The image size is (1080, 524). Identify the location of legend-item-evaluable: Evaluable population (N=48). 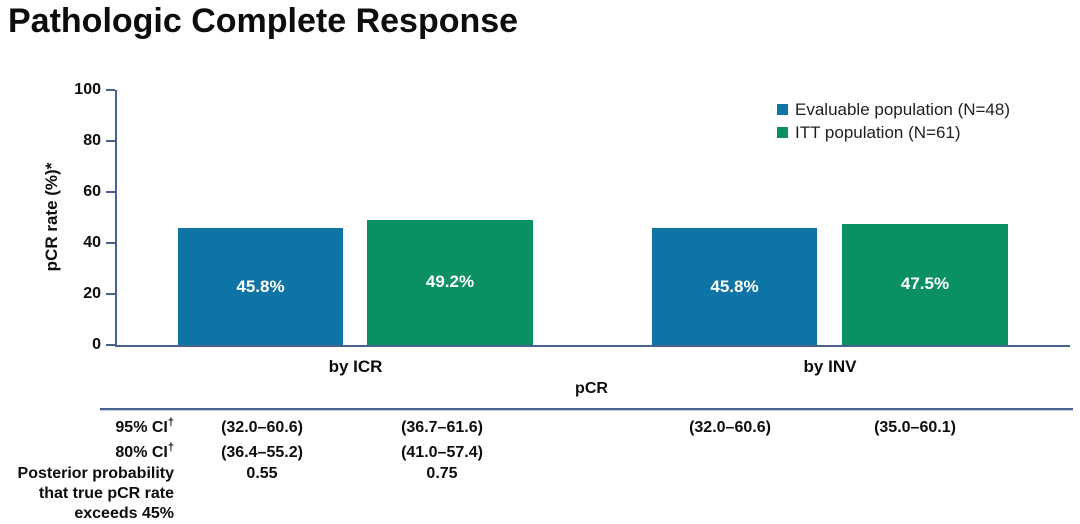
(893, 109).